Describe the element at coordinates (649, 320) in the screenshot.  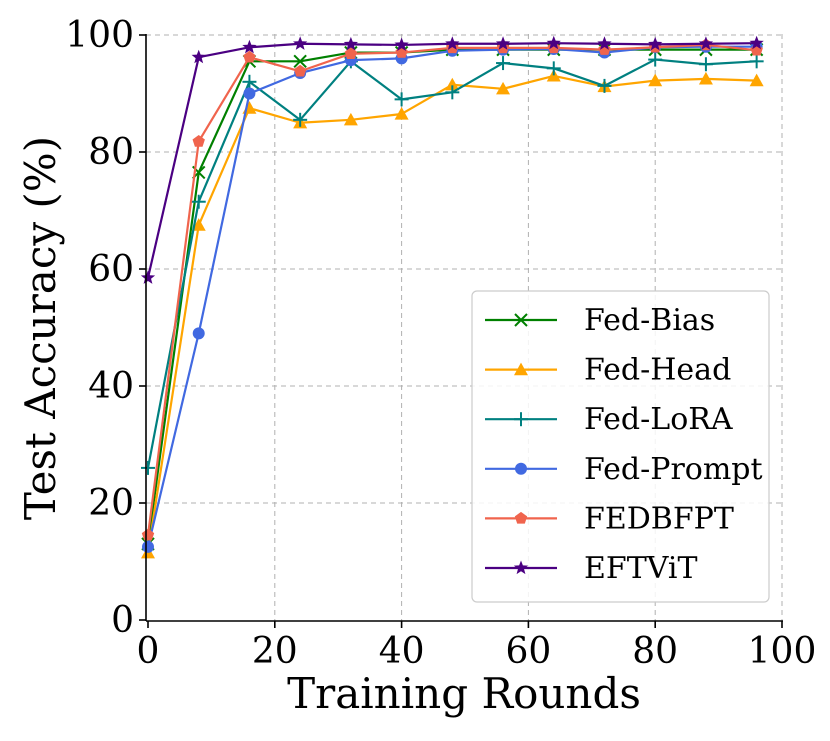
I see `legend-label: Fed-Bias` at that location.